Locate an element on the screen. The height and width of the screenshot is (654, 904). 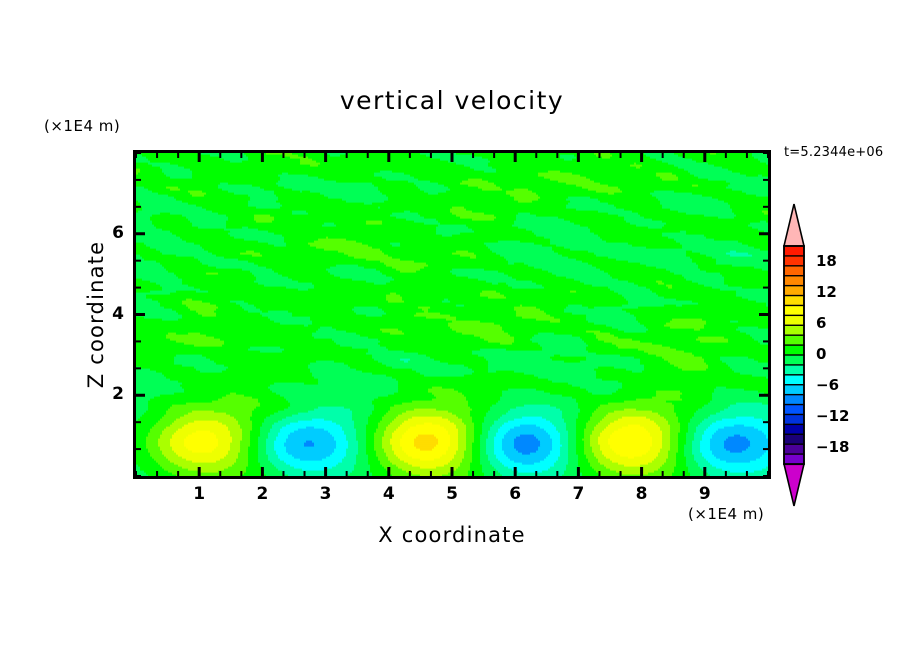
y-axis-unit-label: (×1E4 m) is located at coordinates (82, 126).